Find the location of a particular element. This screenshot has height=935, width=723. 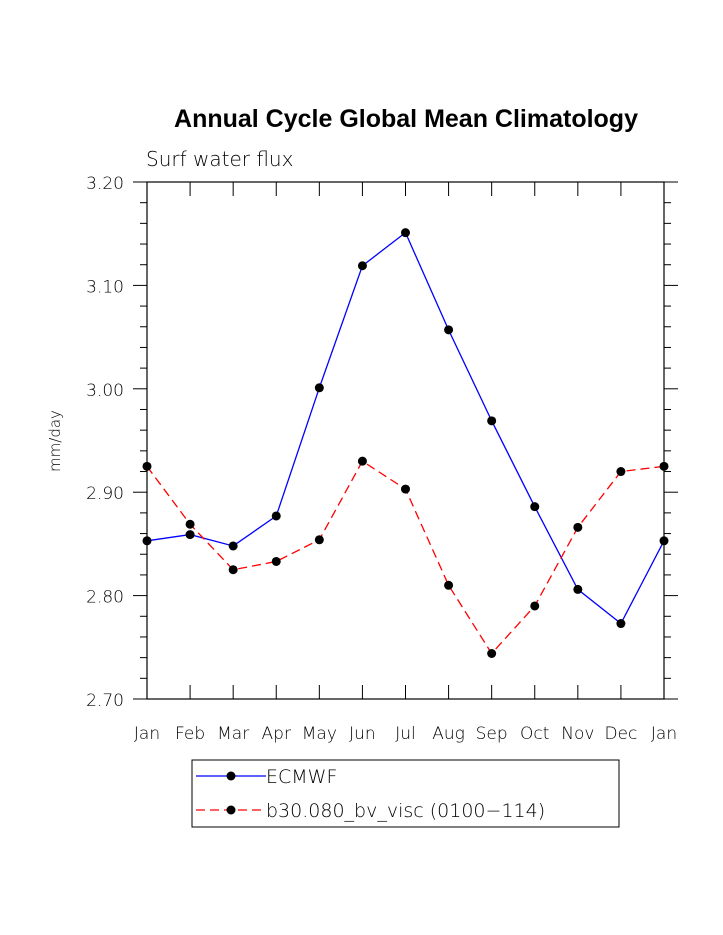

legend-label: b30.080_bv_visc (0100−114) is located at coordinates (405, 811).